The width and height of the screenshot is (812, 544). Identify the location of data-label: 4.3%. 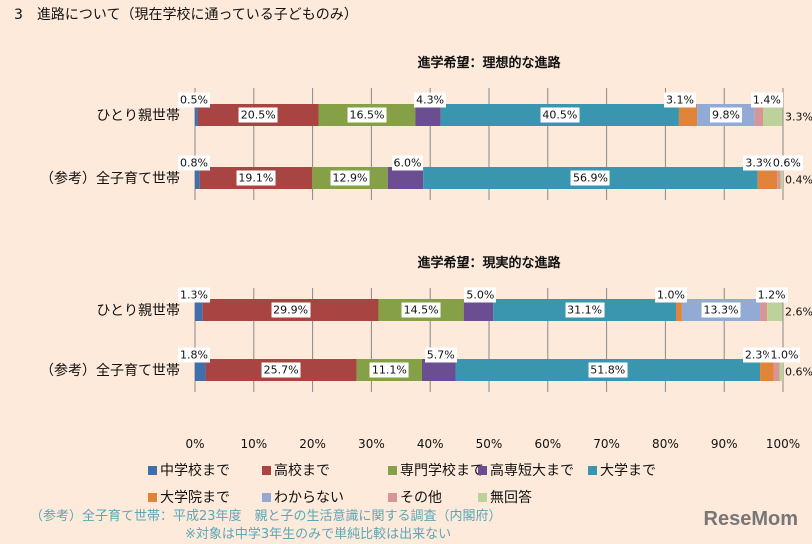
(430, 100).